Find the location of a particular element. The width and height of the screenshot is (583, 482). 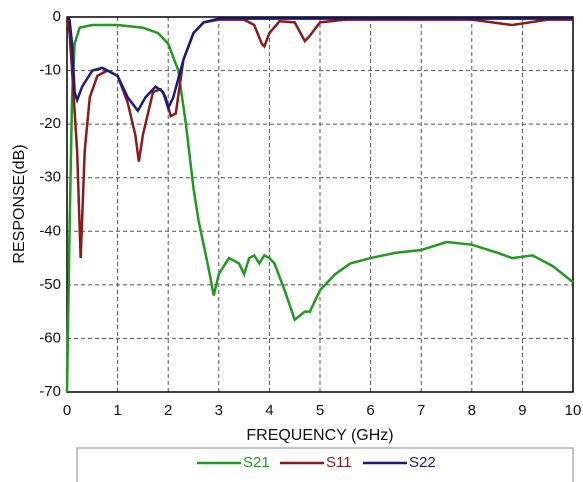

y-tick-label: -50 is located at coordinates (50, 284).